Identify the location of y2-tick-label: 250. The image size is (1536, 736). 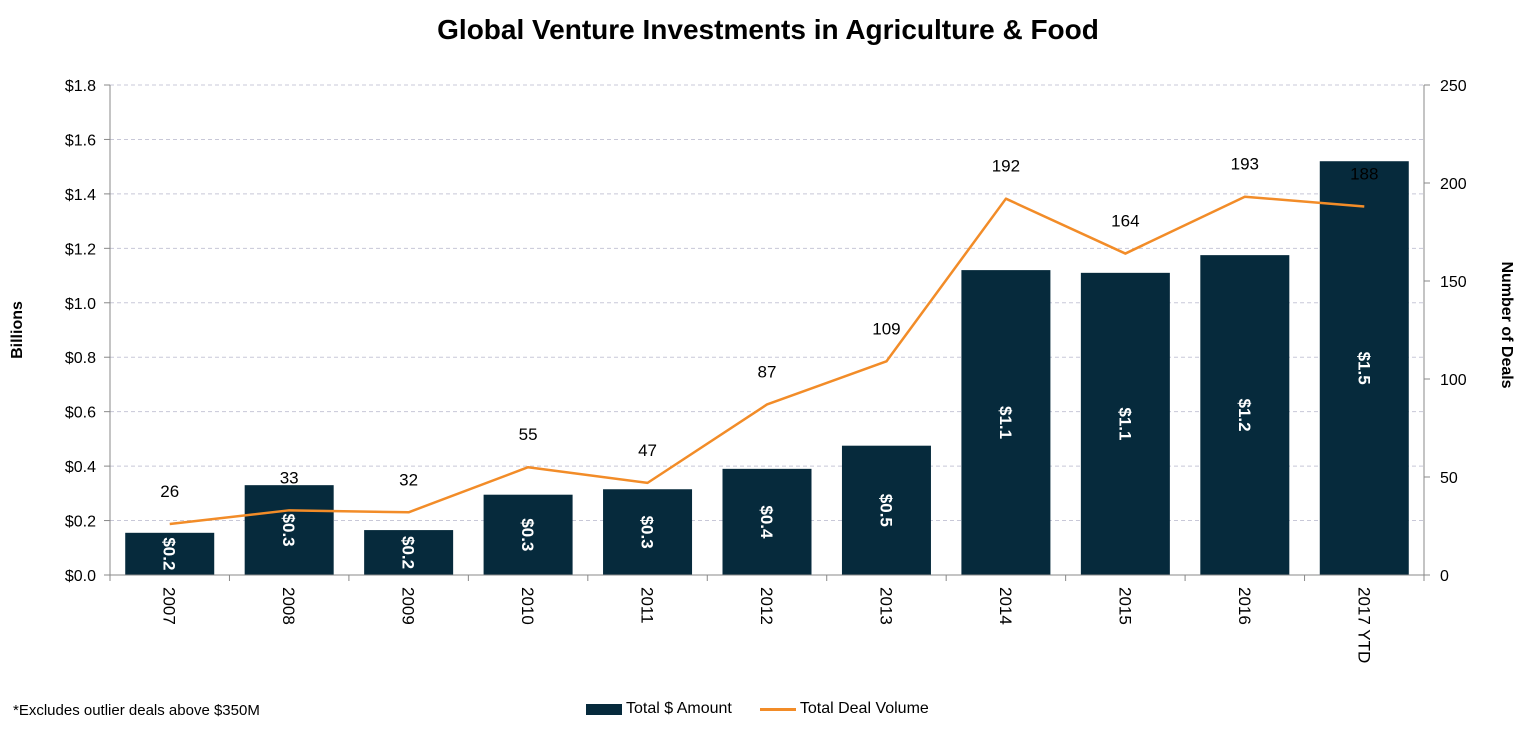
(1453, 86).